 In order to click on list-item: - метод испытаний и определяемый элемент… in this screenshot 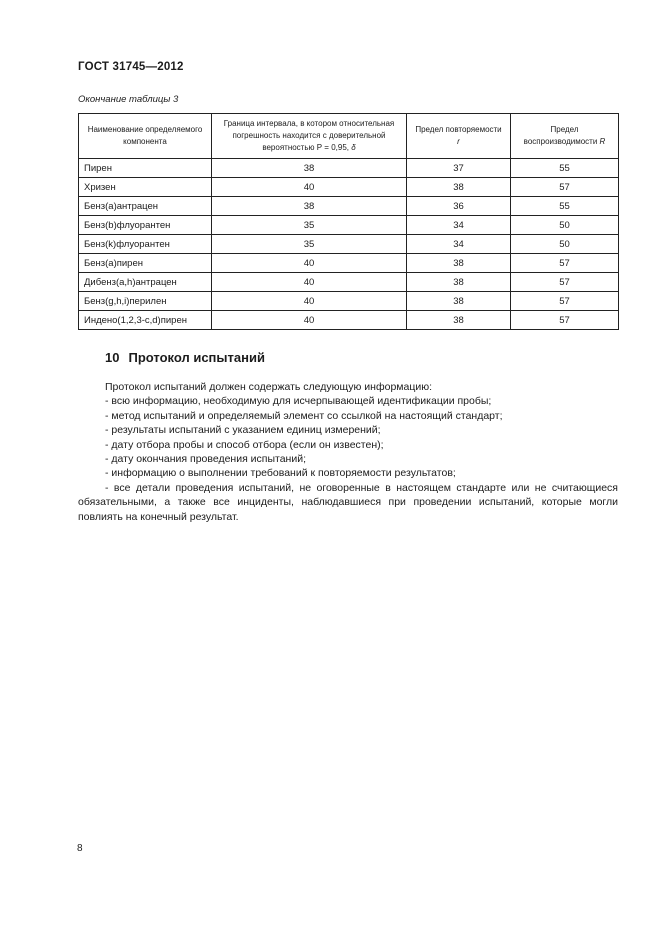, I will do `click(304, 415)`.